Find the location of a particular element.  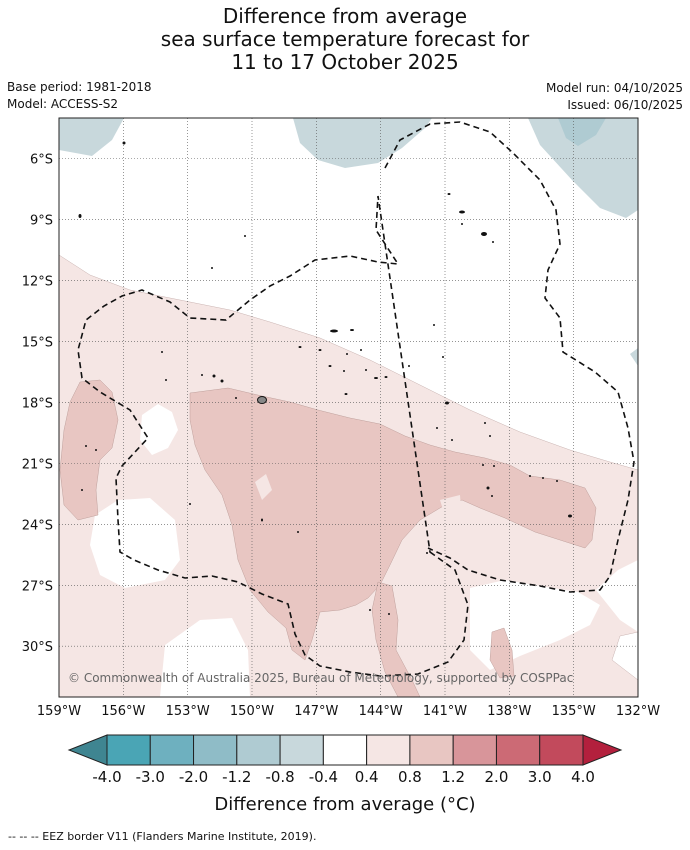

base-period: Base period: 1981-2018 is located at coordinates (79, 87).